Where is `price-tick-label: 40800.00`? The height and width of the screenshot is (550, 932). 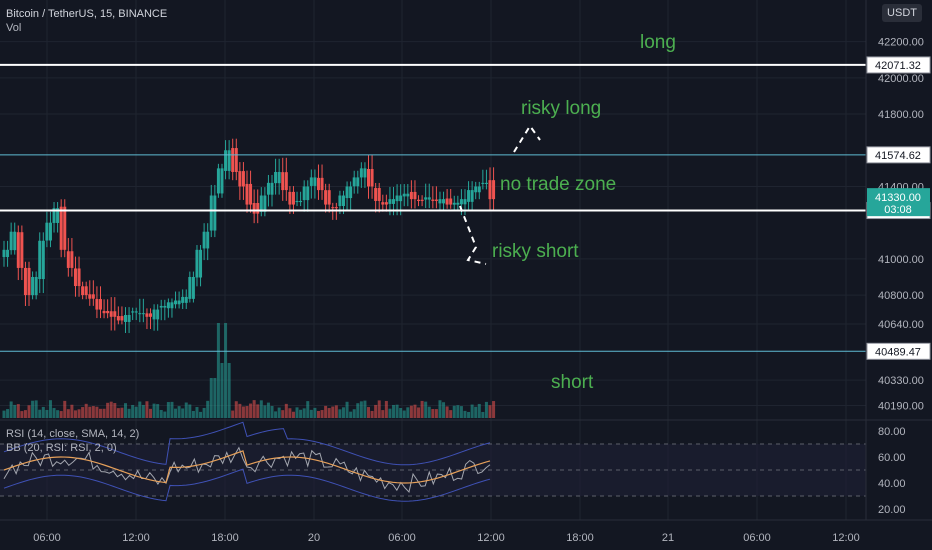
price-tick-label: 40800.00 is located at coordinates (901, 296).